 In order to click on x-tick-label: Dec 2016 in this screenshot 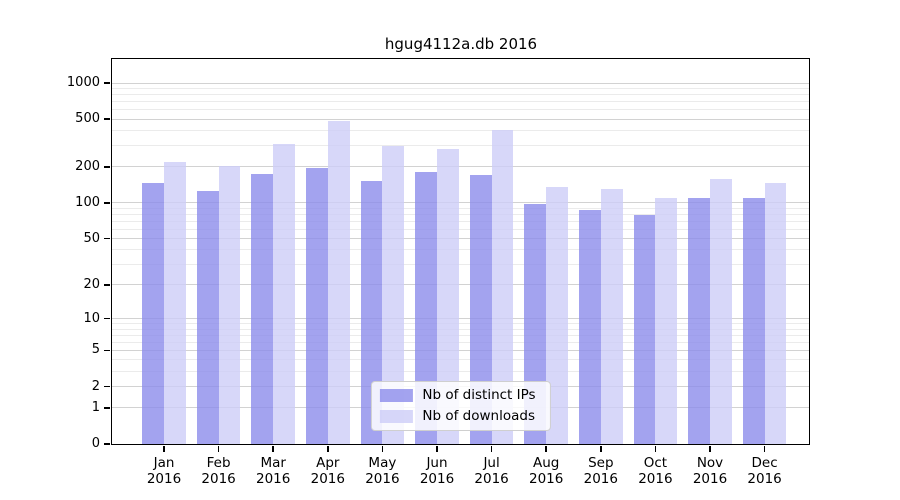, I will do `click(765, 471)`.